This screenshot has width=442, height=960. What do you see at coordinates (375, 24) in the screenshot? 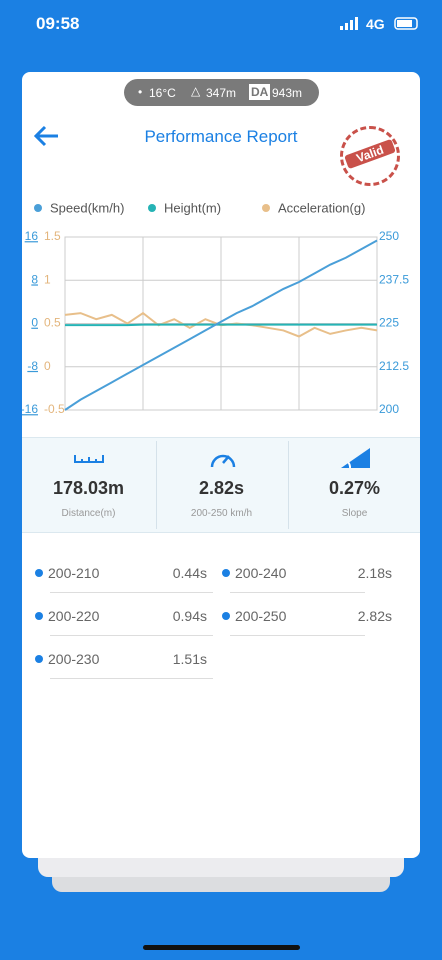
I see `status-network: 4G` at bounding box center [375, 24].